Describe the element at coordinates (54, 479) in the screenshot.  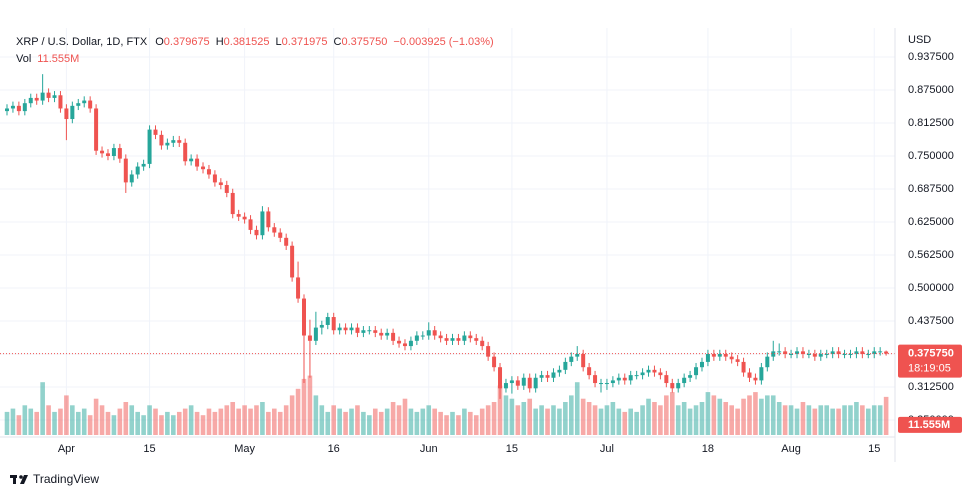
I see `logo: TradingView` at that location.